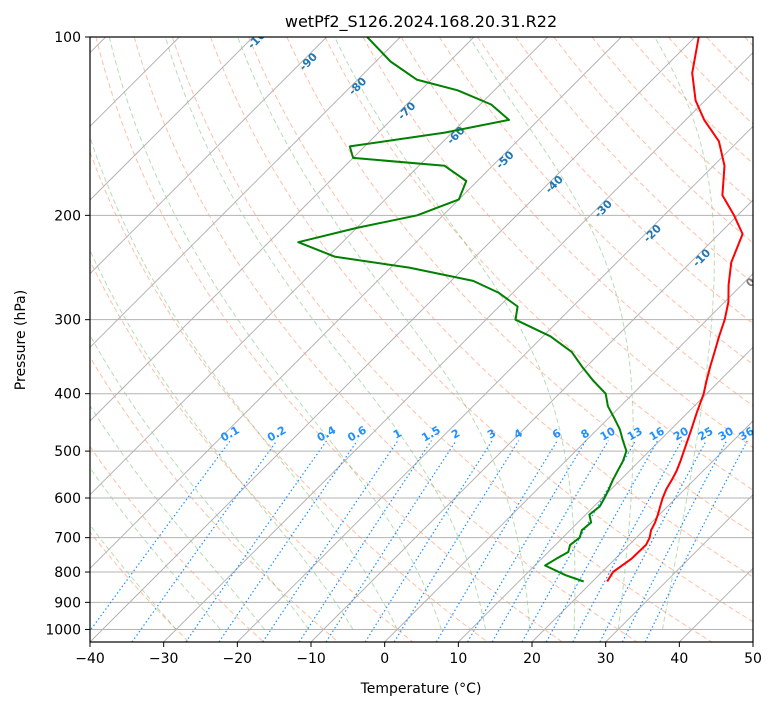 Image resolution: width=775 pixels, height=708 pixels. I want to click on x-tick-label: −20, so click(238, 659).